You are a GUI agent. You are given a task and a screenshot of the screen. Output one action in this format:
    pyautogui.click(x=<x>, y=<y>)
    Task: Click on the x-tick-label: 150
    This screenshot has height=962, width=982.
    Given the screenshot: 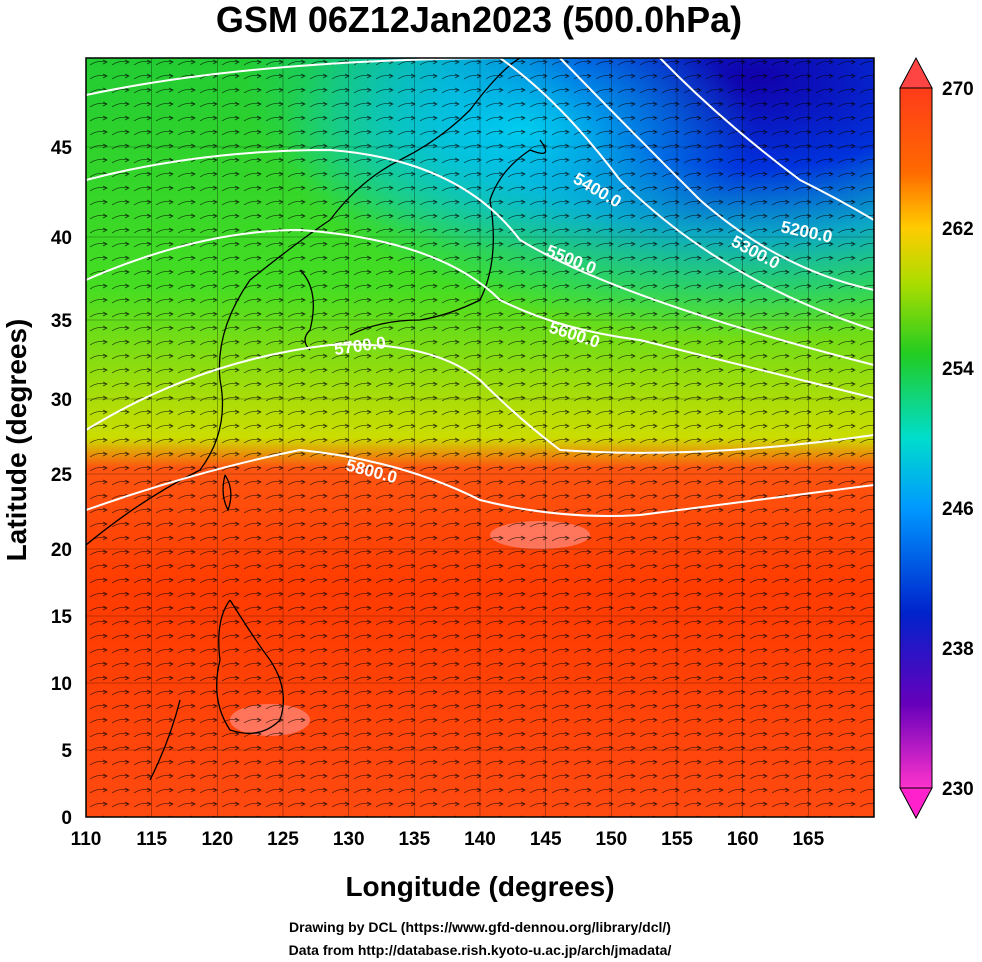 What is the action you would take?
    pyautogui.click(x=611, y=839)
    